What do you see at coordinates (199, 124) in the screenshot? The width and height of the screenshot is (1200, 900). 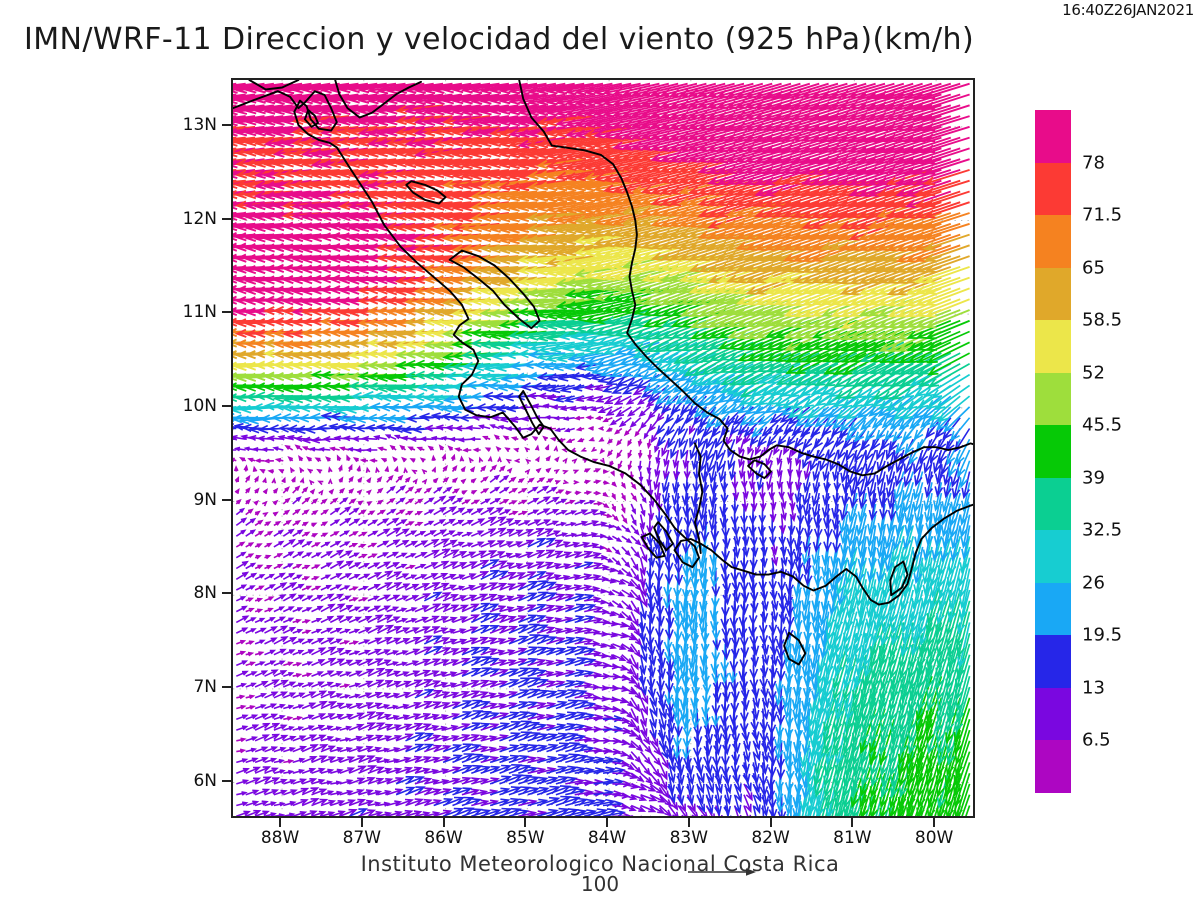 I see `y-axis-tick-label: 13N` at bounding box center [199, 124].